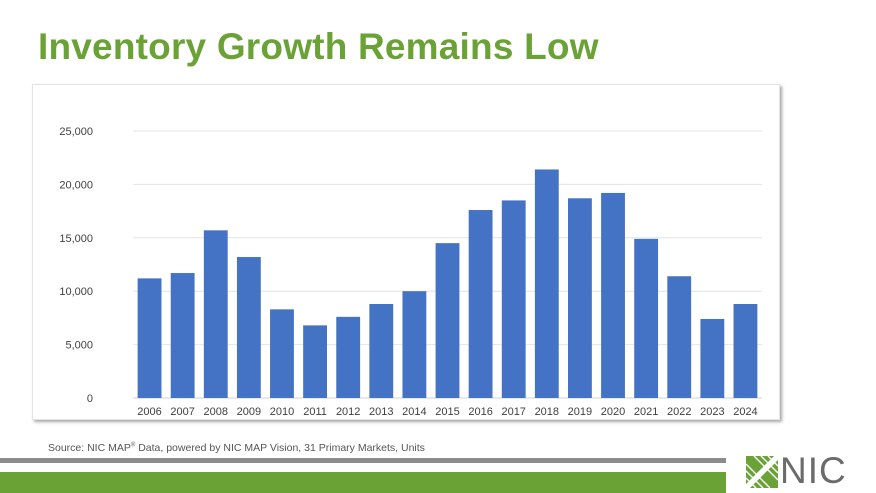 The height and width of the screenshot is (493, 876). Describe the element at coordinates (76, 132) in the screenshot. I see `y-tick-label: 25,000` at that location.